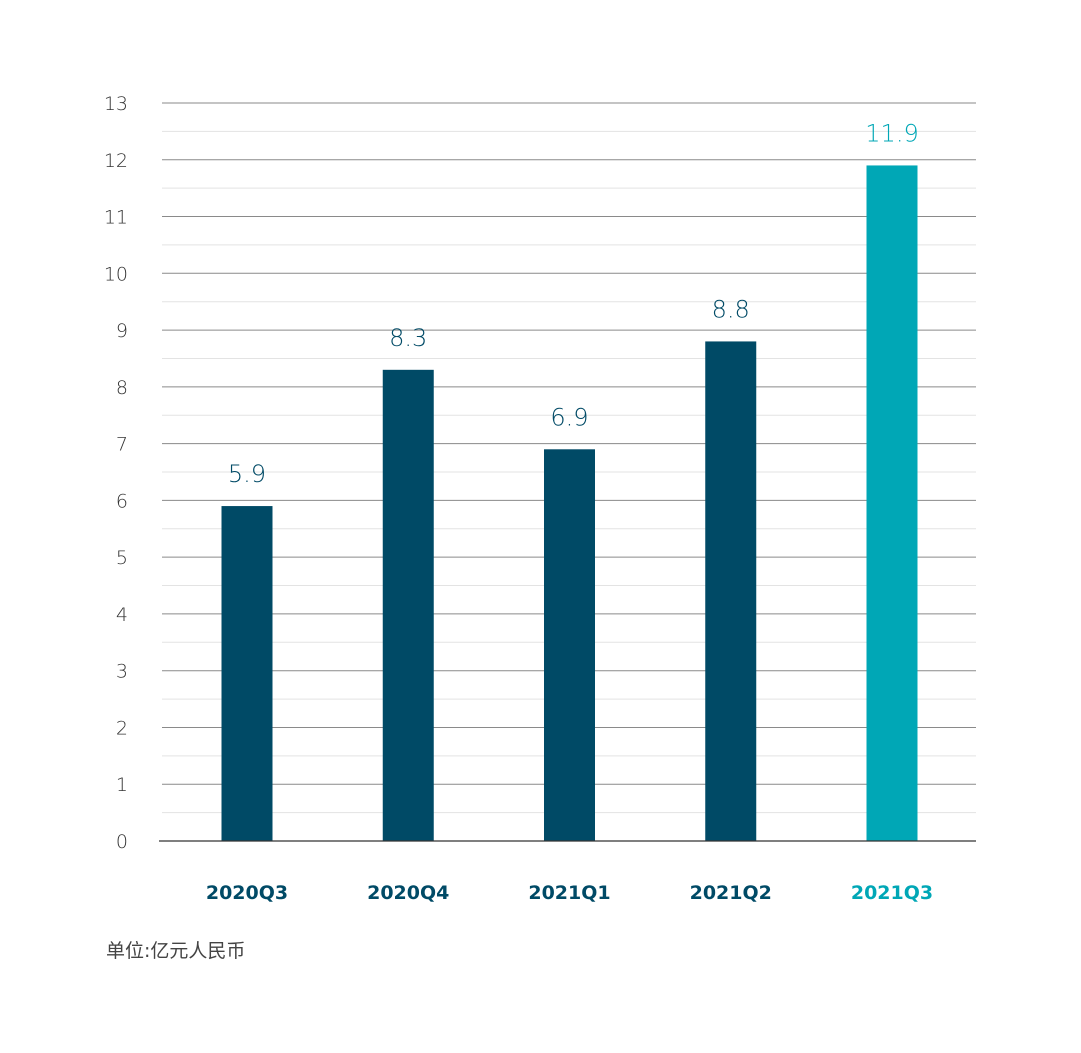  What do you see at coordinates (122, 728) in the screenshot?
I see `y-tick-label: 2` at bounding box center [122, 728].